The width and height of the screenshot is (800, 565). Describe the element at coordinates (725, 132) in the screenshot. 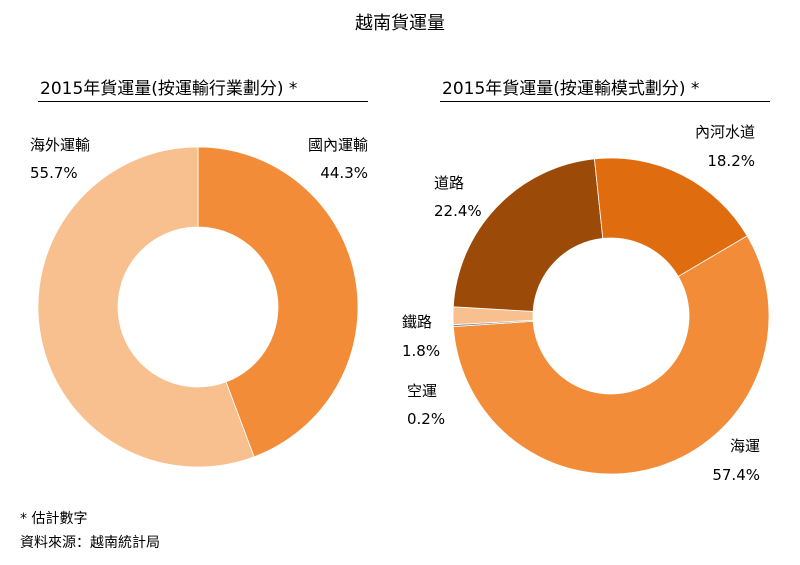

I see `right-slice-label-4: 內河水道` at that location.